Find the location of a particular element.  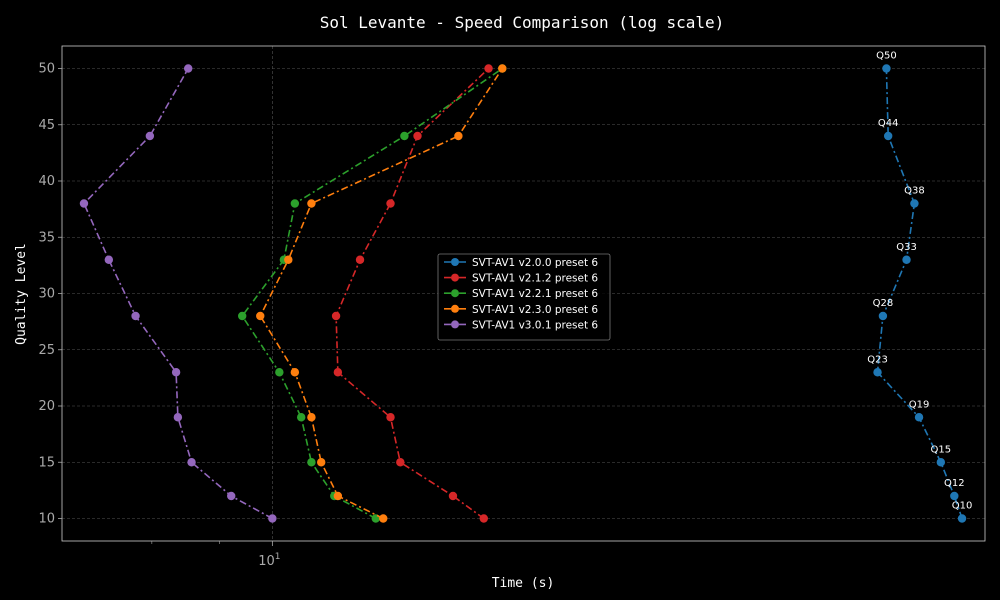

legend-item: SVT-AV1 v3.0.1 preset 6 is located at coordinates (521, 325).